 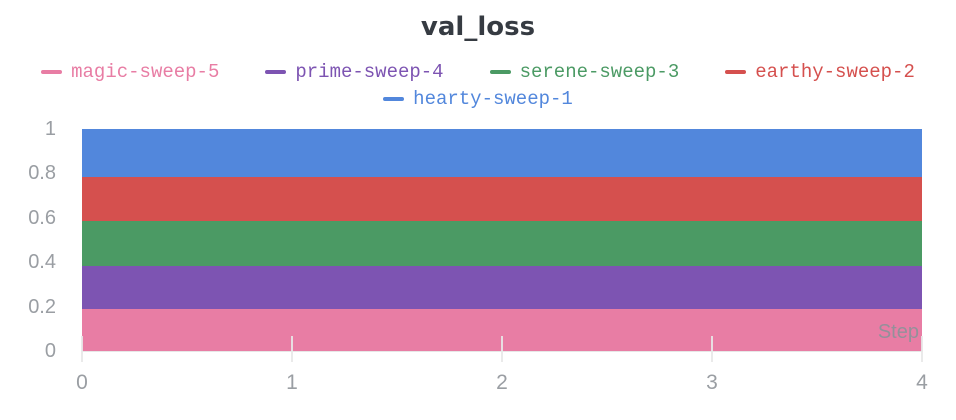 I want to click on y-tick-label: 0.8, so click(x=42, y=173).